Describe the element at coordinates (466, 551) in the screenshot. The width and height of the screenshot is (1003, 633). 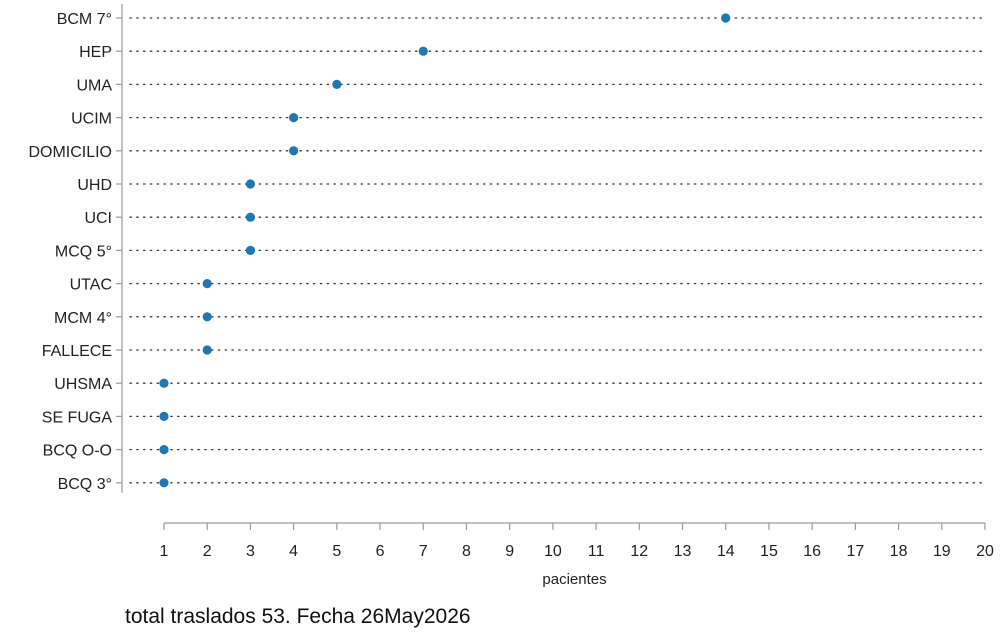
I see `x-tick-label: 8` at that location.